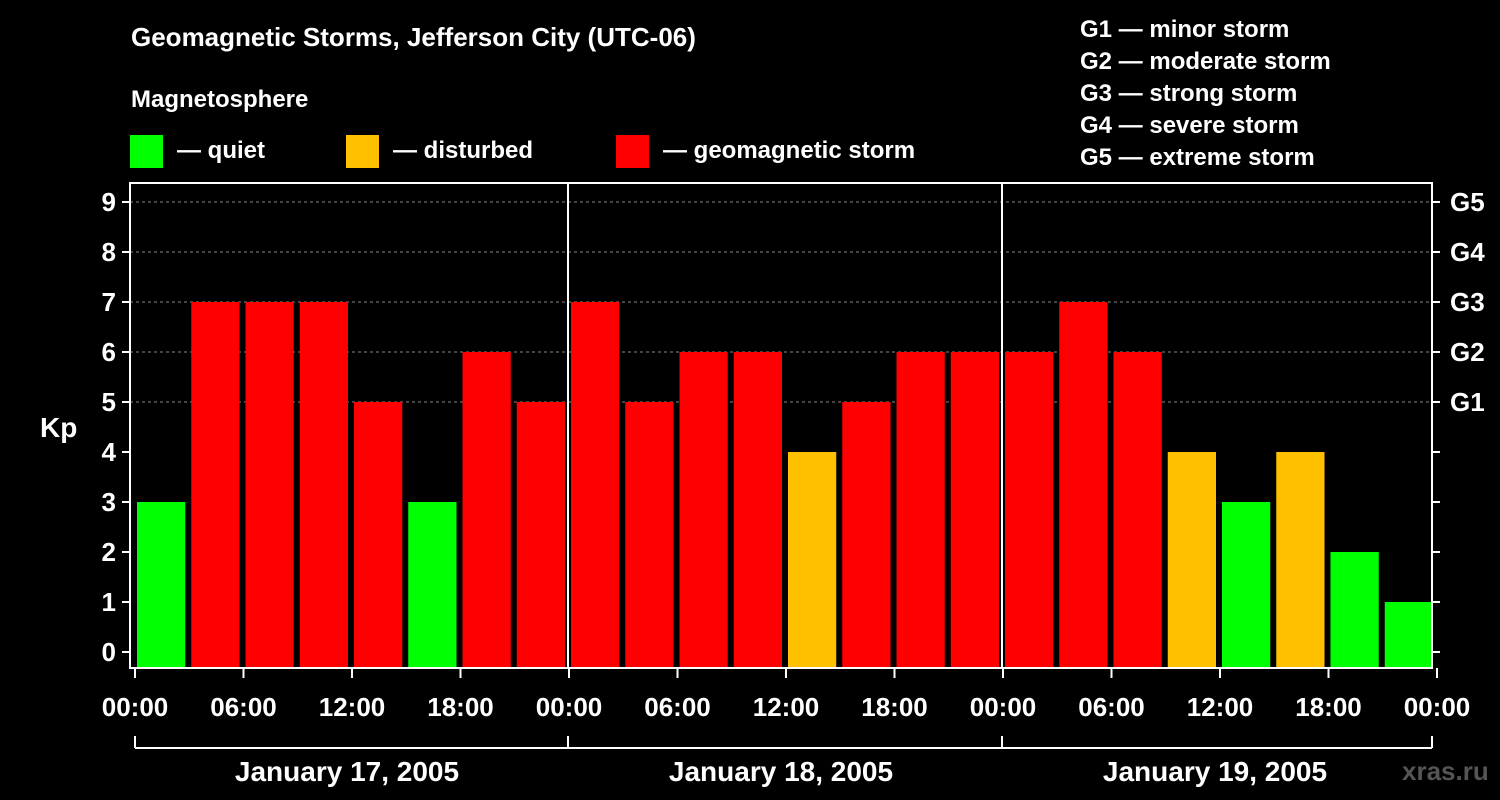 Image resolution: width=1500 pixels, height=800 pixels. Describe the element at coordinates (460, 707) in the screenshot. I see `x-tick-label-3: 18:00` at that location.